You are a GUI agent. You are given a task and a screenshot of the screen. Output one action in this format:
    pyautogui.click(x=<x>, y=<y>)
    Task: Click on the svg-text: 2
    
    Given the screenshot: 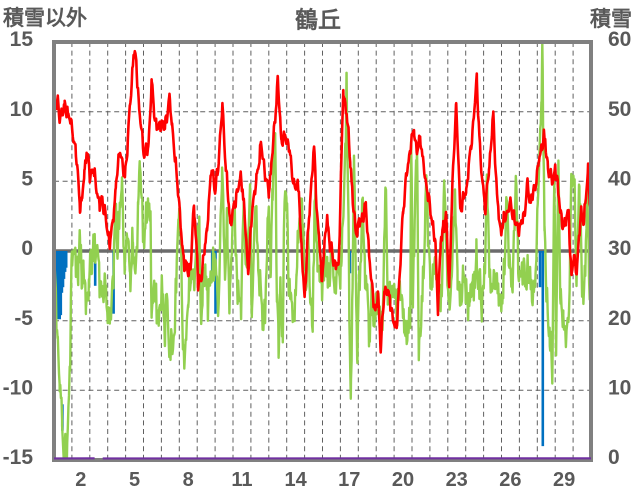 What is the action you would take?
    pyautogui.click(x=80, y=480)
    